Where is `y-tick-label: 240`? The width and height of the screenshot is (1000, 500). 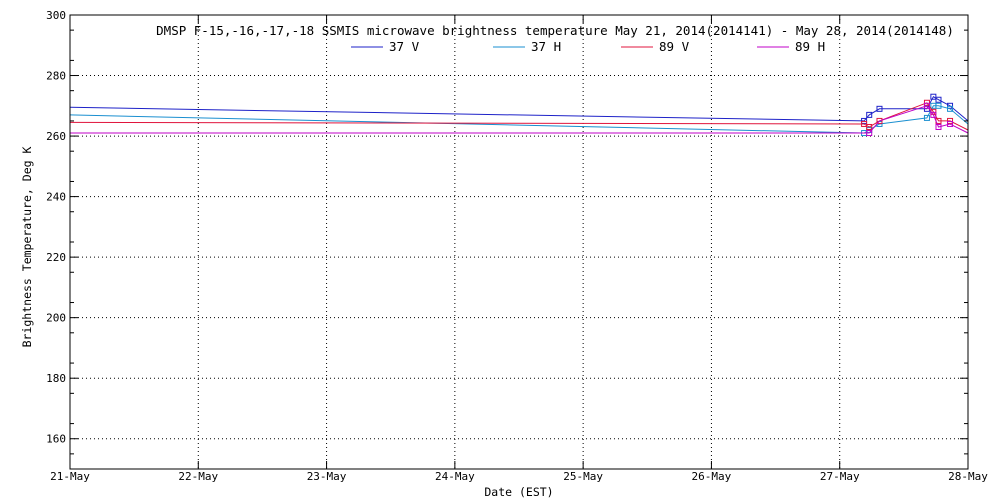
y-tick-label: 240 is located at coordinates (56, 197).